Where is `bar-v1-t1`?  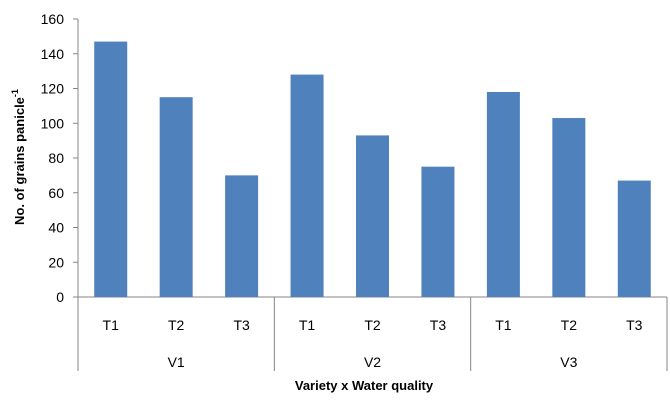
bar-v1-t1 is located at coordinates (111, 169).